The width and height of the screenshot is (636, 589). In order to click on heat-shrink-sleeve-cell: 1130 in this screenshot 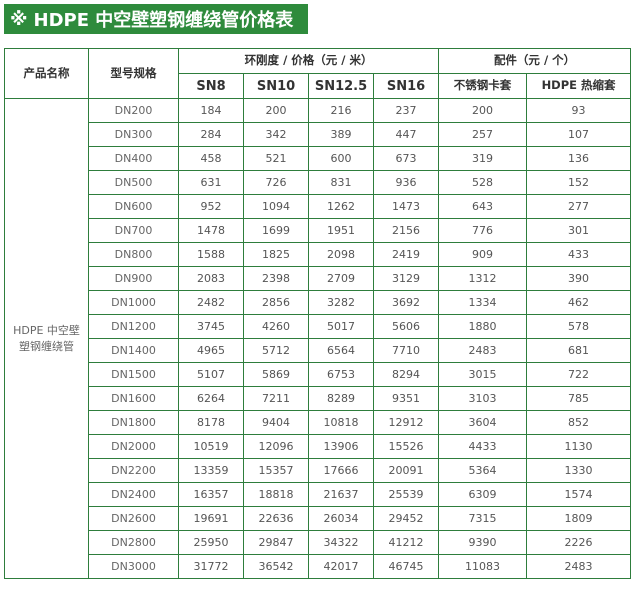, I will do `click(579, 446)`.